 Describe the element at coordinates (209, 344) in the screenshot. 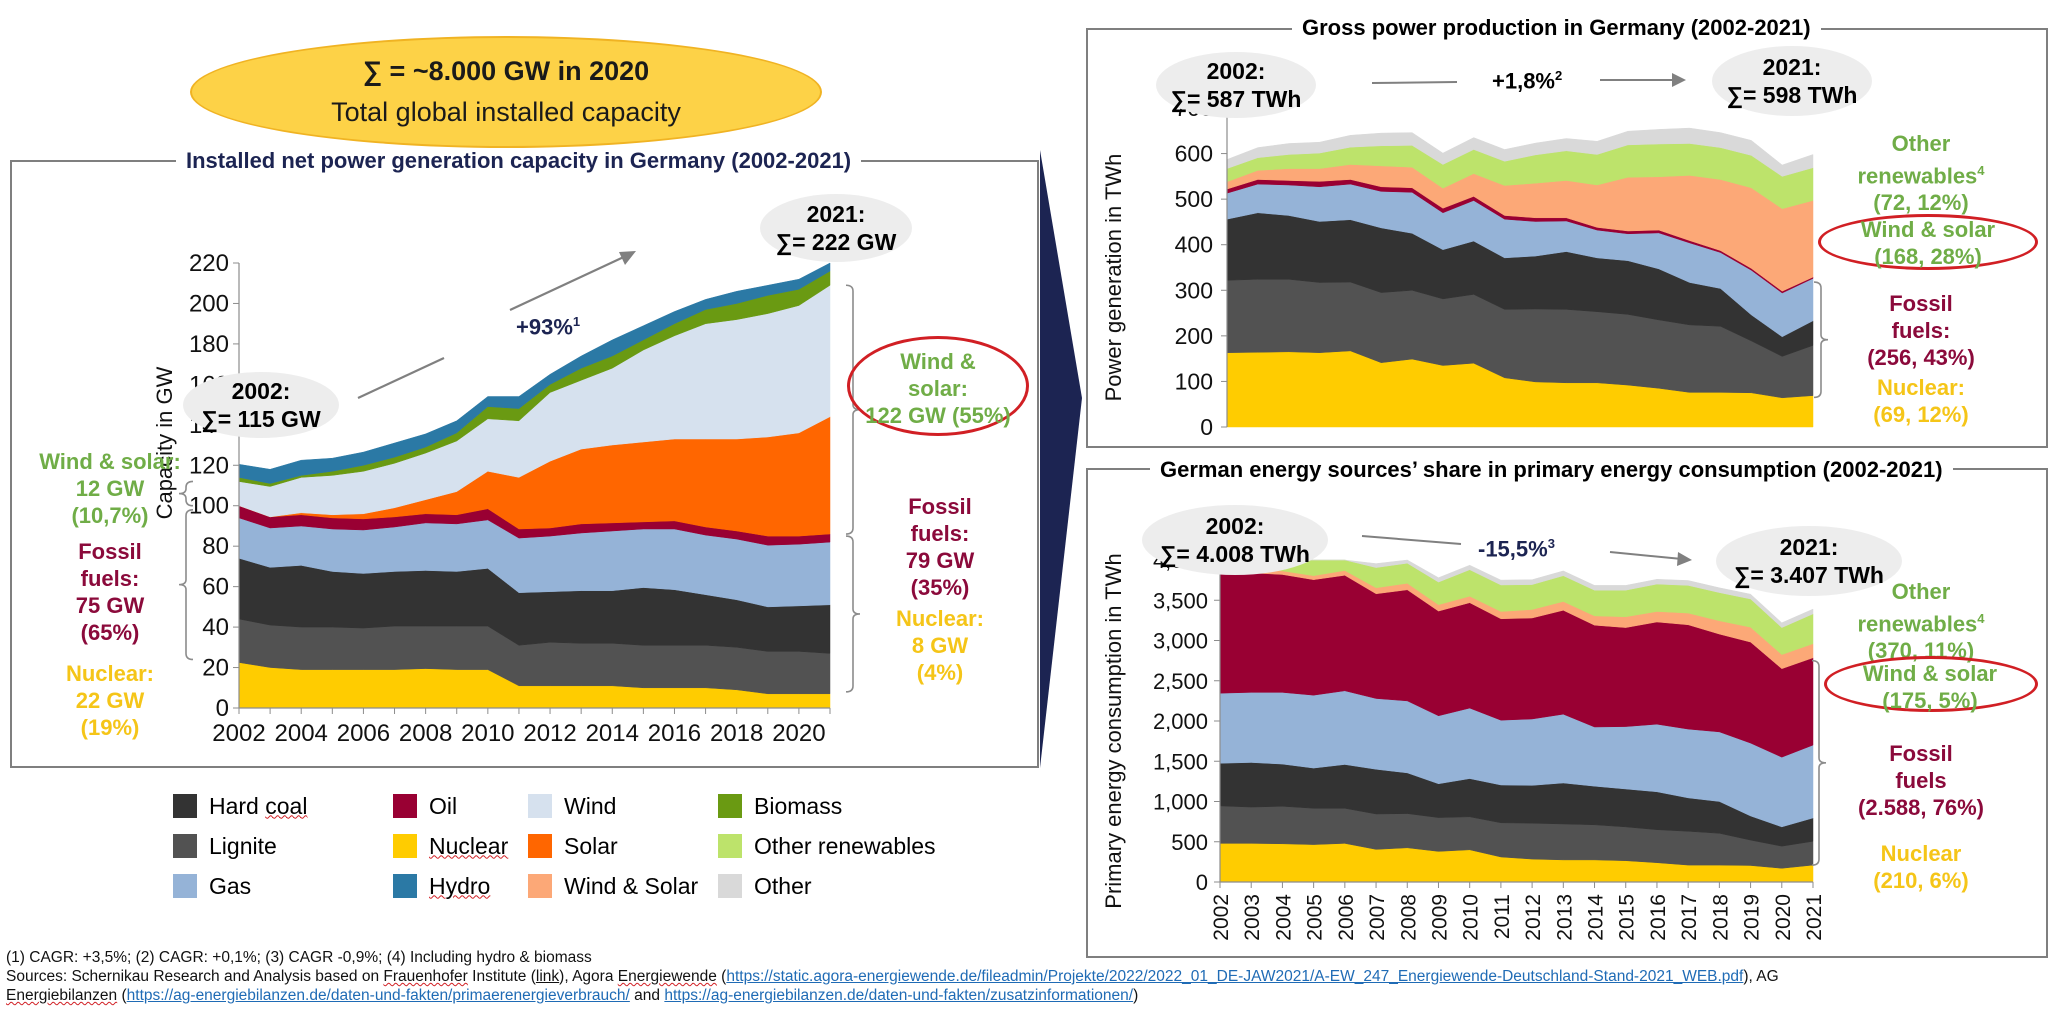

I see `y-tick-label: 180` at that location.